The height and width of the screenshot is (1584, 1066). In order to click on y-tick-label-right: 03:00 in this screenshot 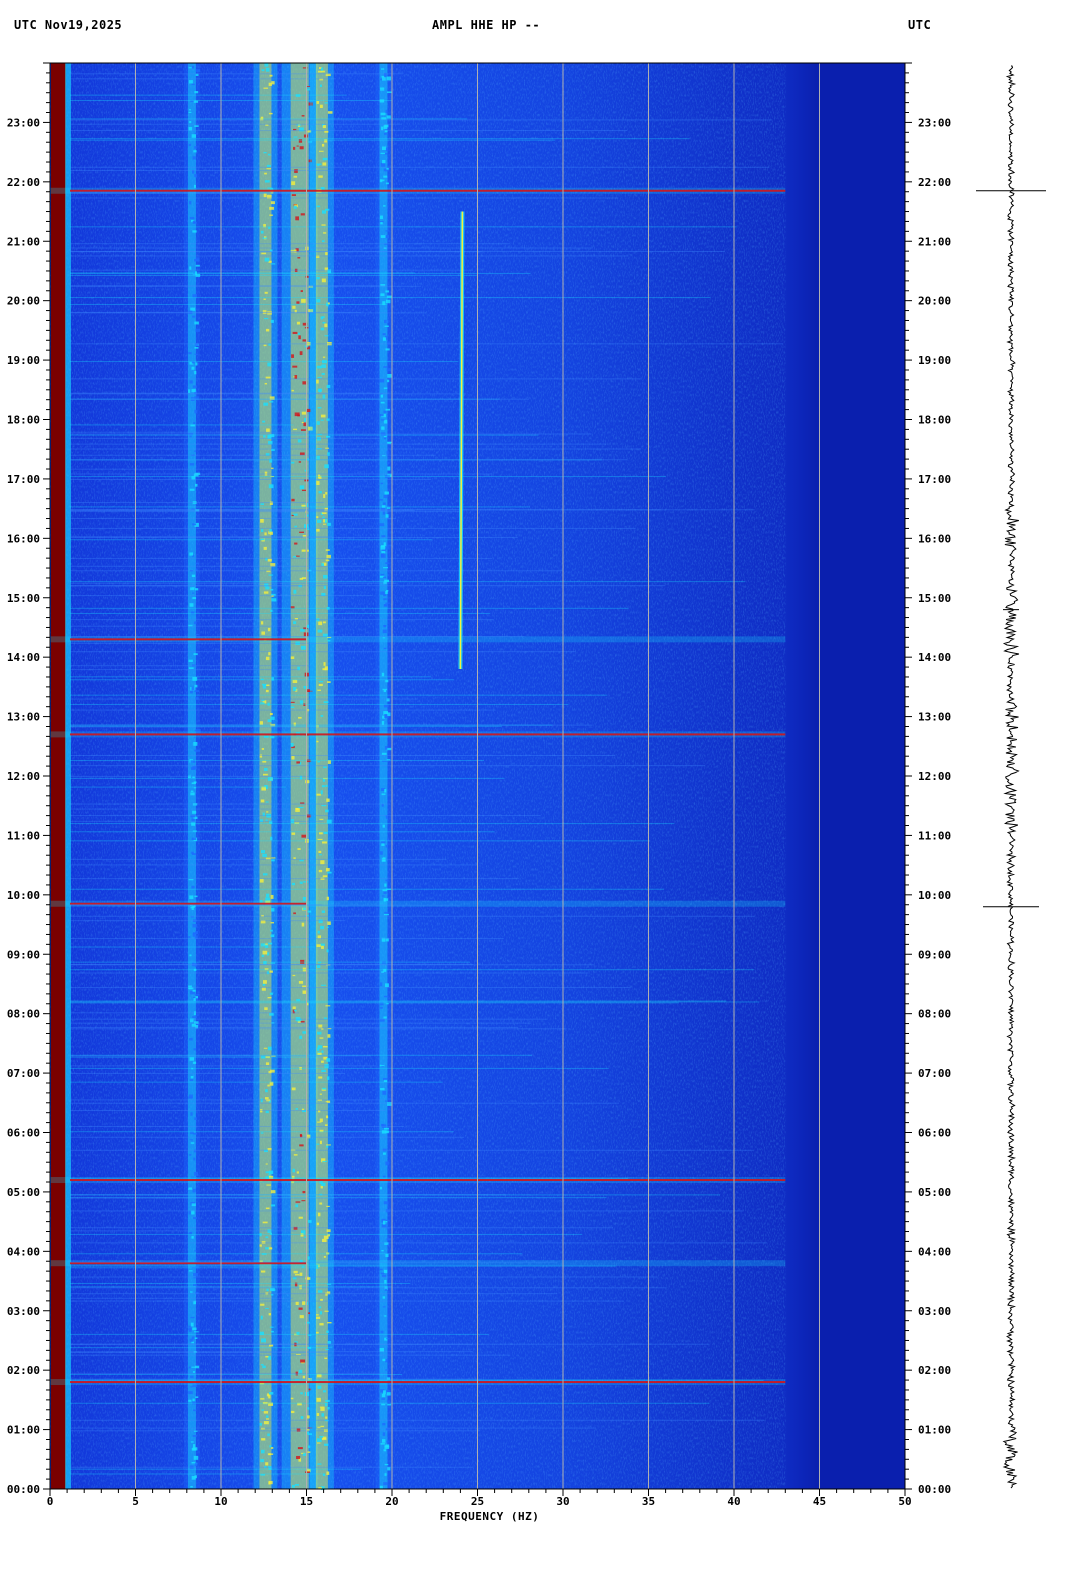, I will do `click(934, 1311)`.